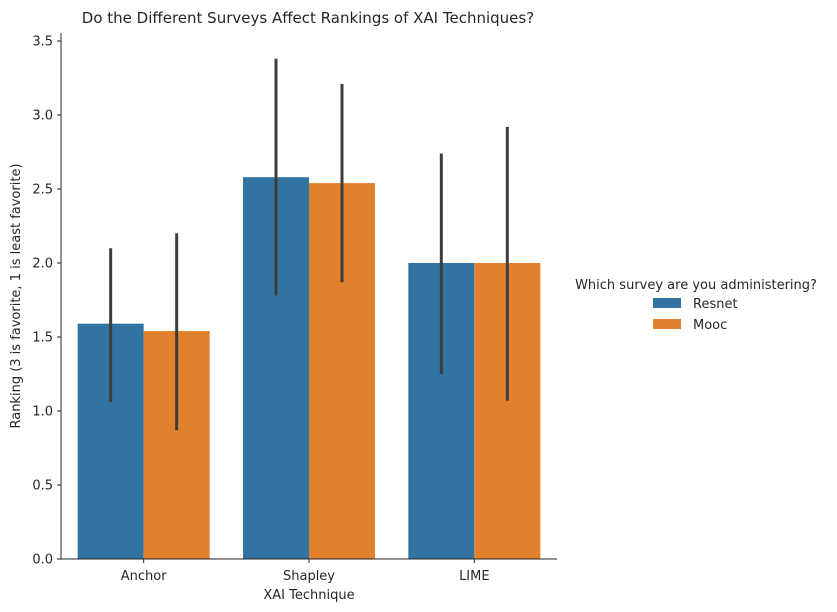 This screenshot has height=612, width=837. I want to click on legend-swatch-mooc, so click(667, 324).